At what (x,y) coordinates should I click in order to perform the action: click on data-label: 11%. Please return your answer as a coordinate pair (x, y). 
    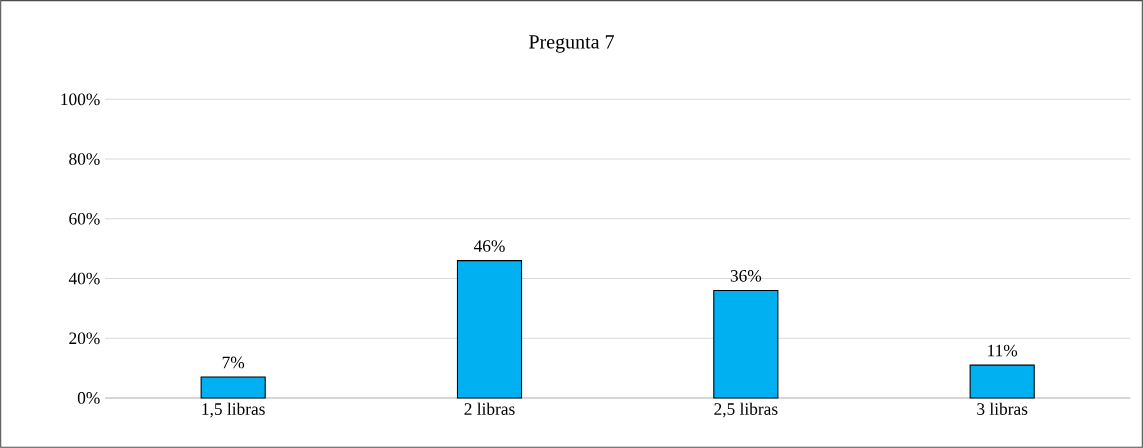
    Looking at the image, I should click on (1003, 350).